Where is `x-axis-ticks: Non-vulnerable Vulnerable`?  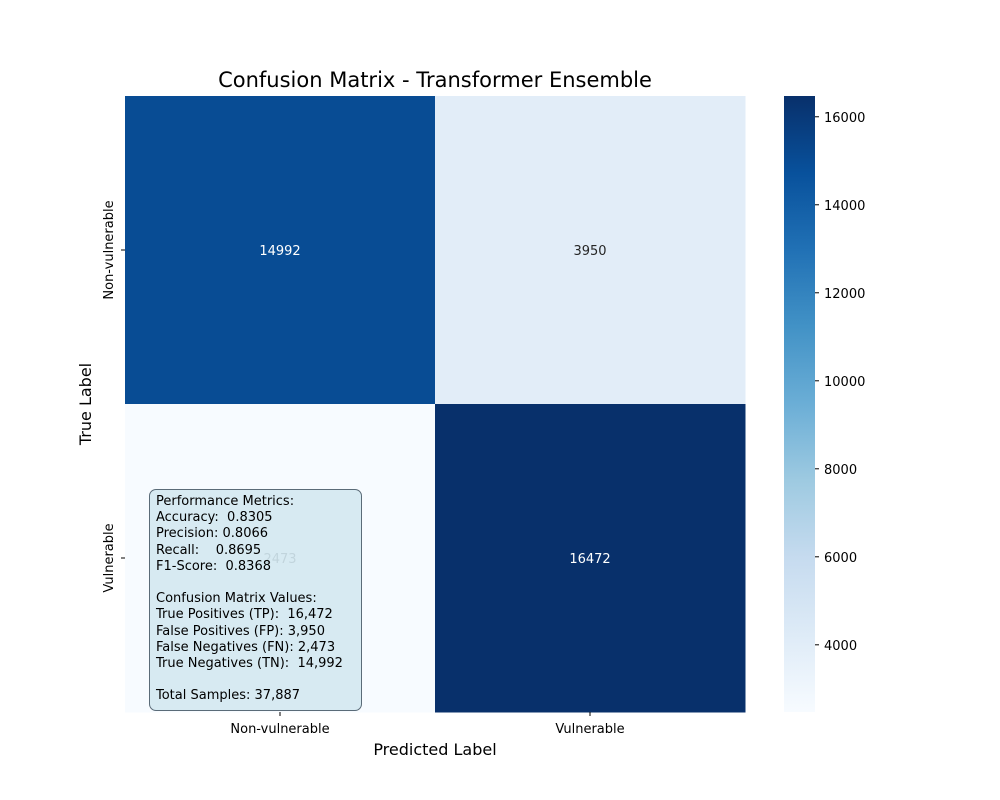
x-axis-ticks: Non-vulnerable Vulnerable is located at coordinates (427, 724).